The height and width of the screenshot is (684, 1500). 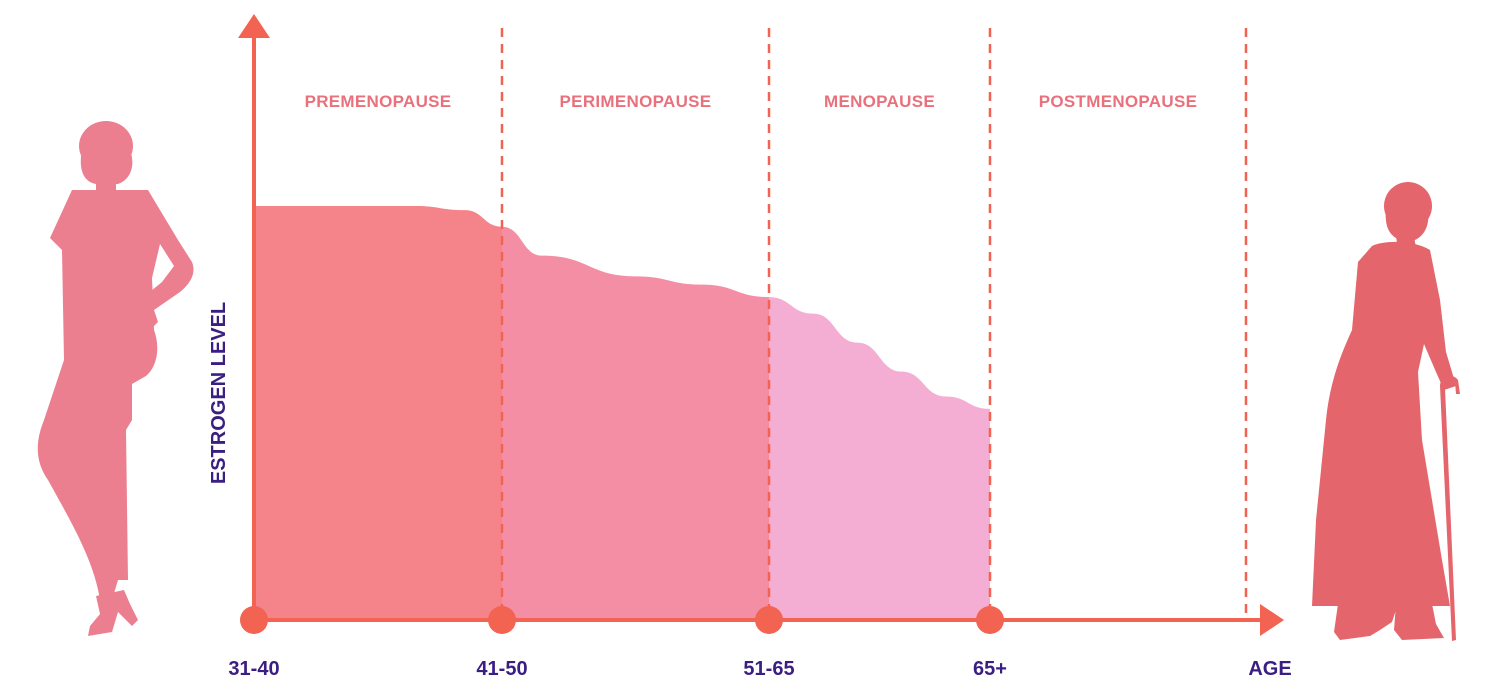 What do you see at coordinates (990, 669) in the screenshot?
I see `x-tick-label: 65+` at bounding box center [990, 669].